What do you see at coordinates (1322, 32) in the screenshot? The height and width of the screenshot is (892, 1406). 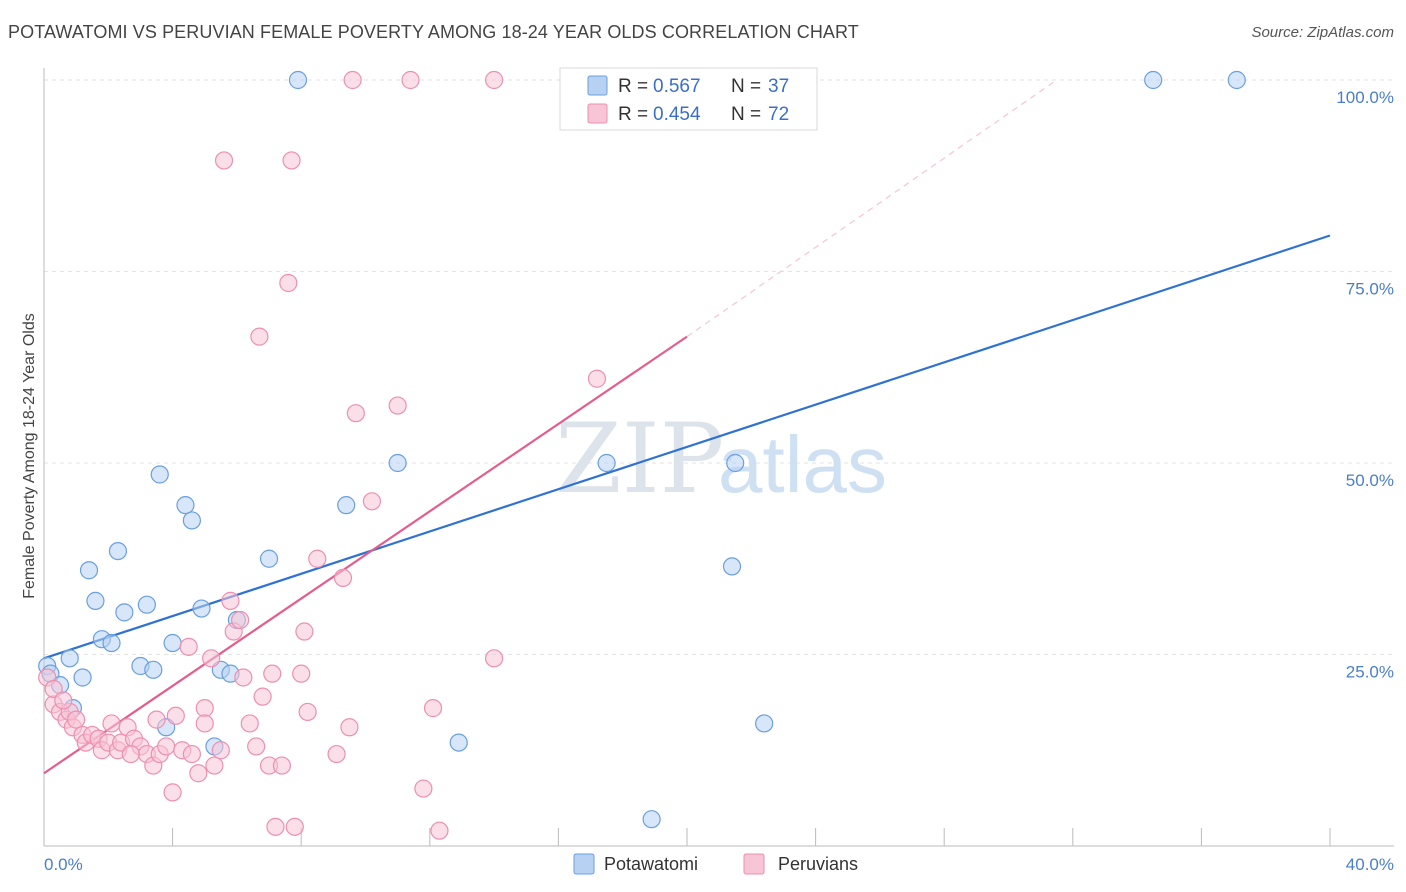 I see `source-credit: Source: ZipAtlas.com` at bounding box center [1322, 32].